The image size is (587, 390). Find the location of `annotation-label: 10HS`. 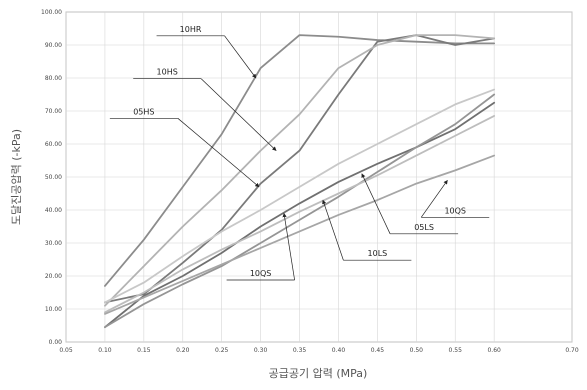

annotation-label: 10HS is located at coordinates (167, 72).